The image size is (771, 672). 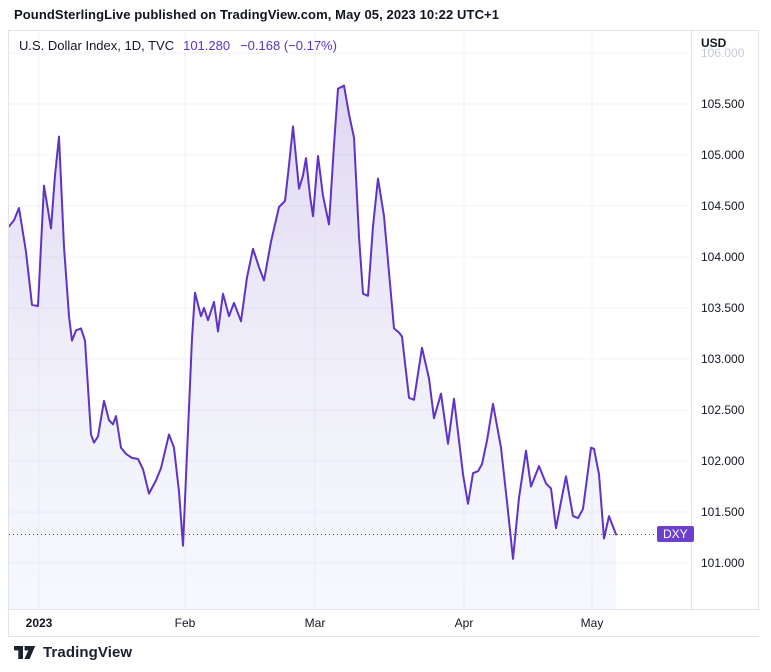 What do you see at coordinates (675, 534) in the screenshot?
I see `series-label-badge: DXY` at bounding box center [675, 534].